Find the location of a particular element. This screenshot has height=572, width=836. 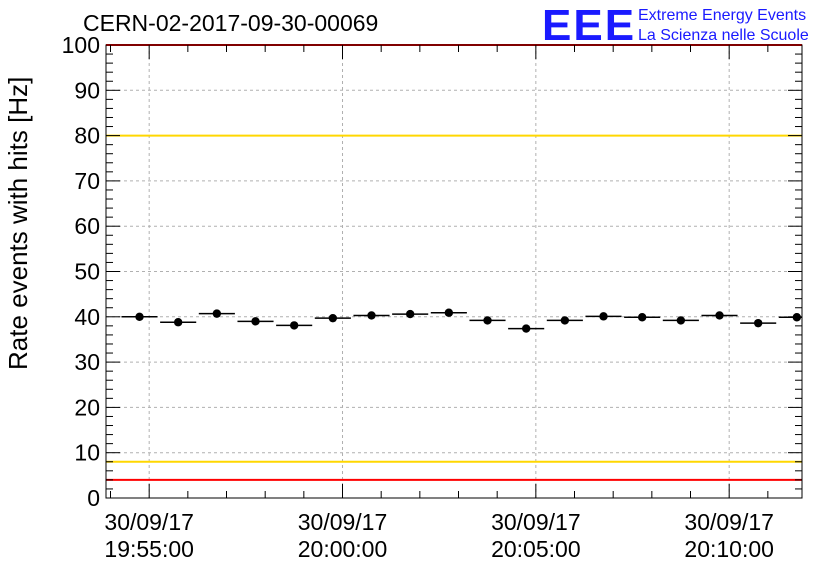

y-axis-label: Rate events with hits [Hz] is located at coordinates (18, 223).